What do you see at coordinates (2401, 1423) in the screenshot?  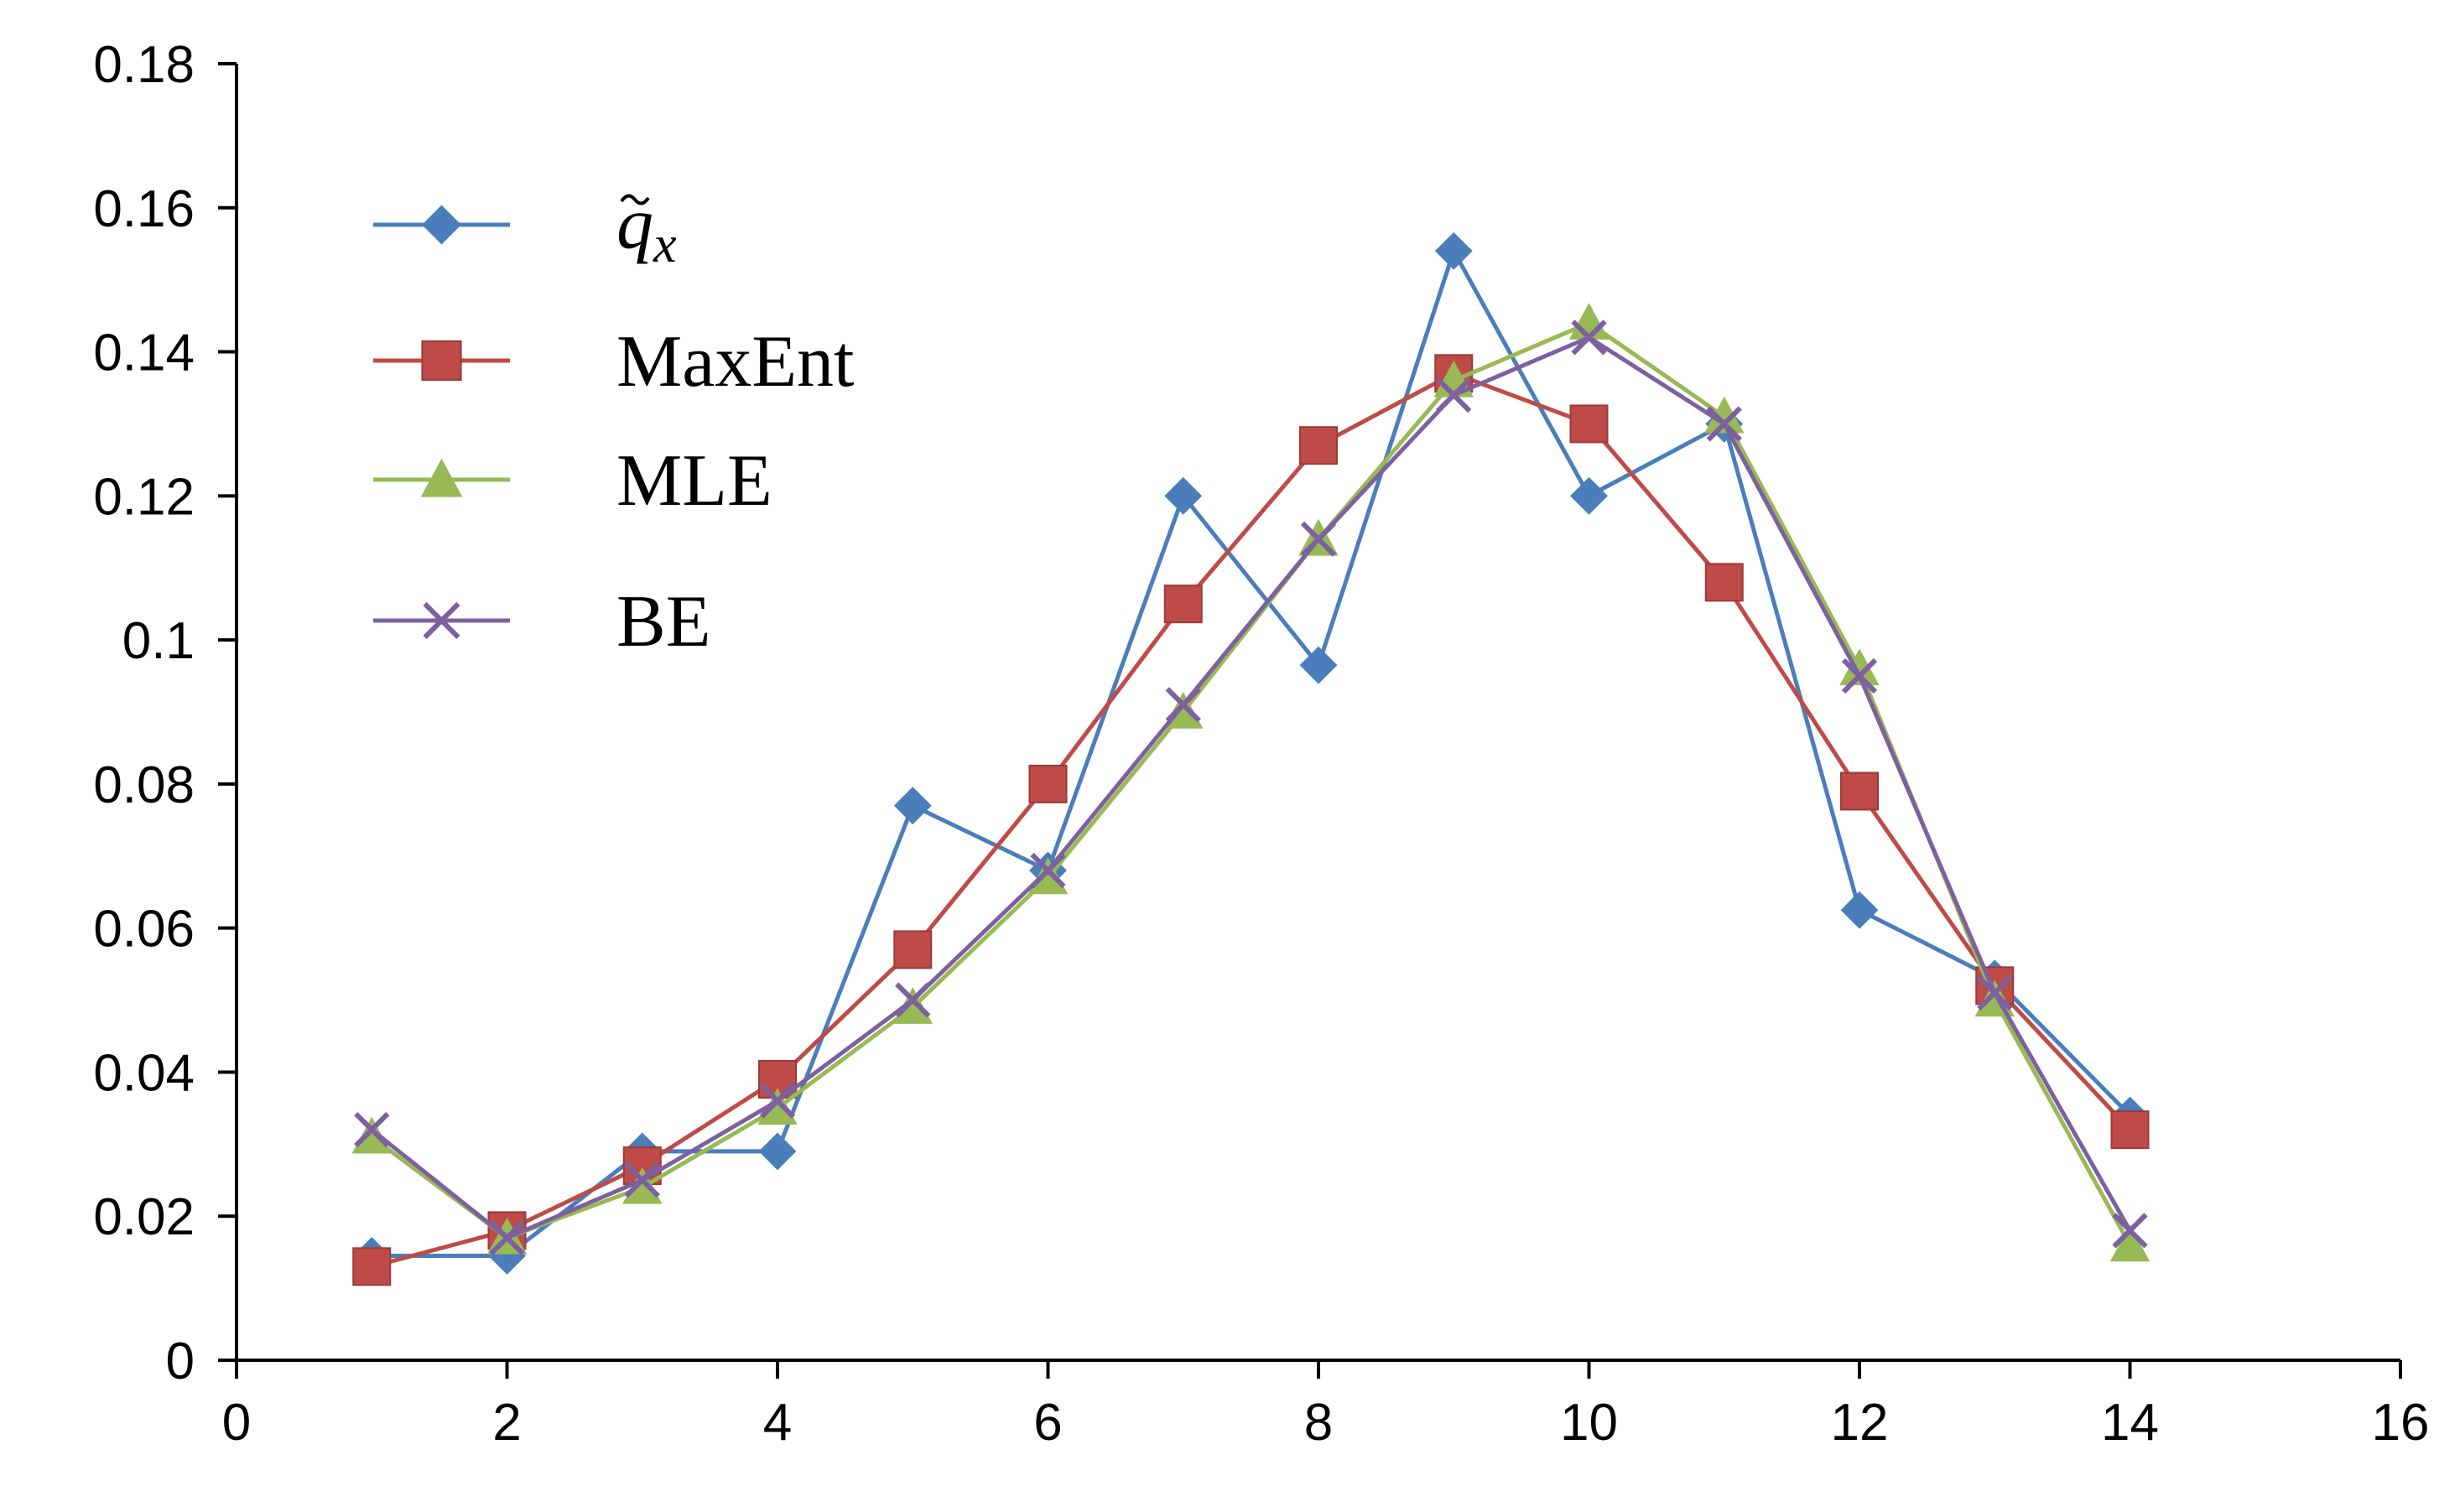 I see `x-tick-label: 16` at bounding box center [2401, 1423].